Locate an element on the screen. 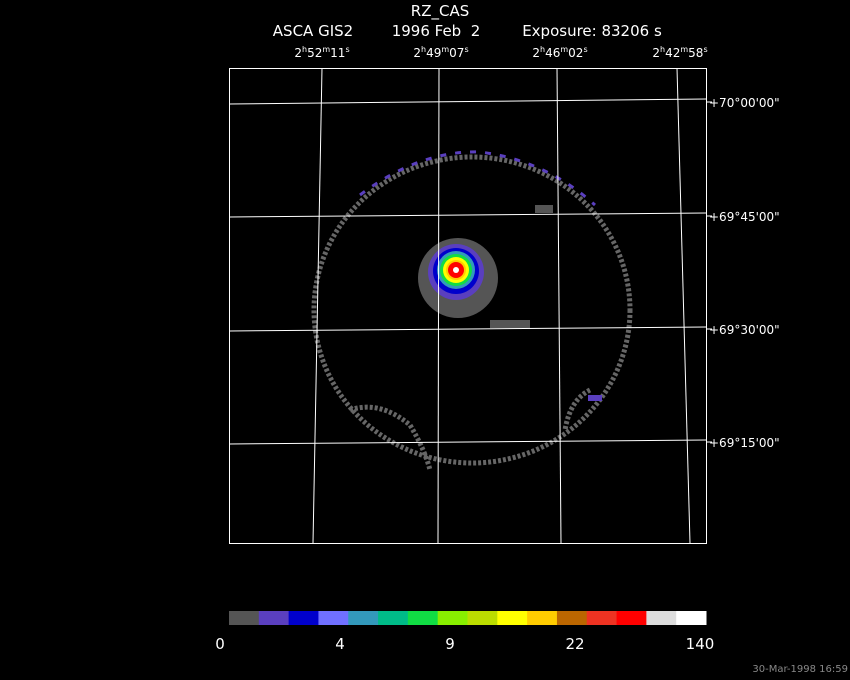  instrument: ASCA GIS2 is located at coordinates (313, 31).